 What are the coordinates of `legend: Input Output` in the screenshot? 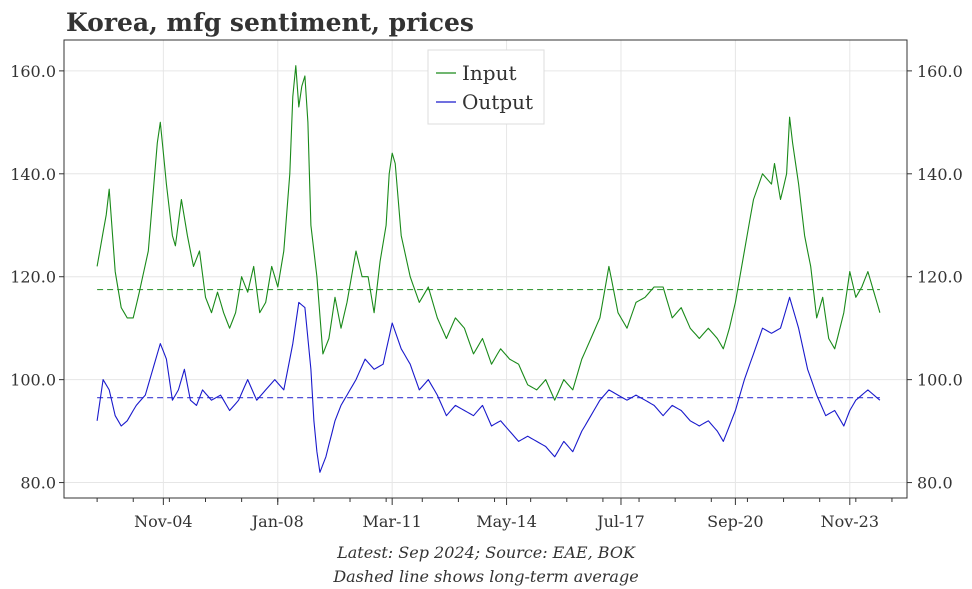 It's located at (486, 87).